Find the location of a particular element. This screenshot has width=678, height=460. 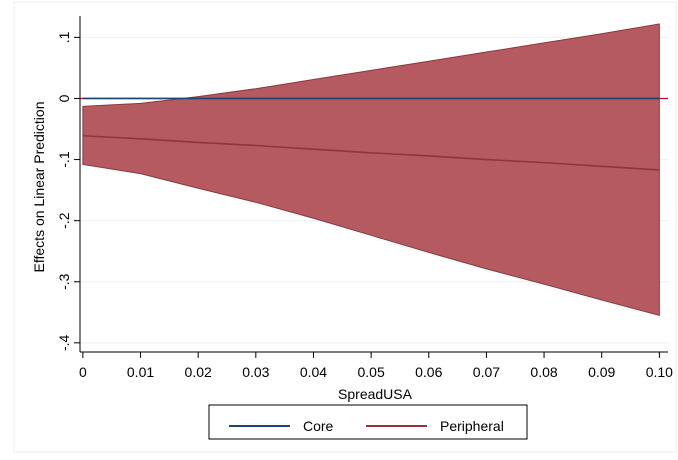

x-tick-label-8: 0.08 is located at coordinates (543, 372).